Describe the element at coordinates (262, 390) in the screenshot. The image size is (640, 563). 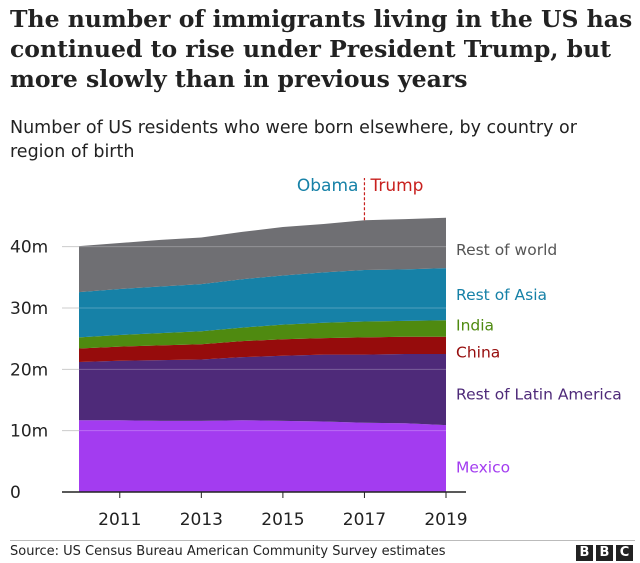
I see `area-rest-of-latin-america` at that location.